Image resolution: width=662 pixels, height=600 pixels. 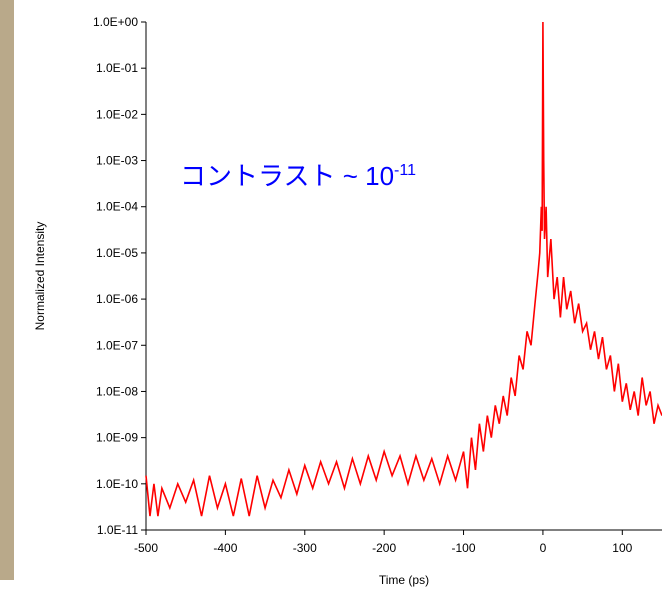 What do you see at coordinates (117, 345) in the screenshot?
I see `y-tick-label: 1.0E-07` at bounding box center [117, 345].